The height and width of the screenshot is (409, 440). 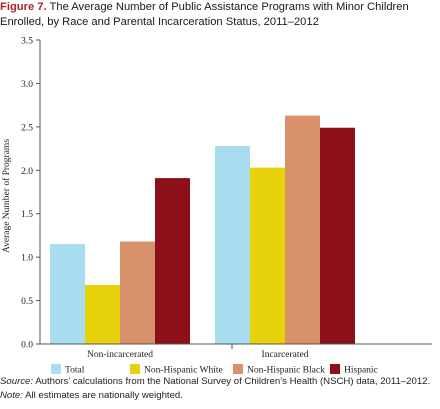 What do you see at coordinates (302, 230) in the screenshot?
I see `bar-non-hispanic-black-incarcerated` at bounding box center [302, 230].